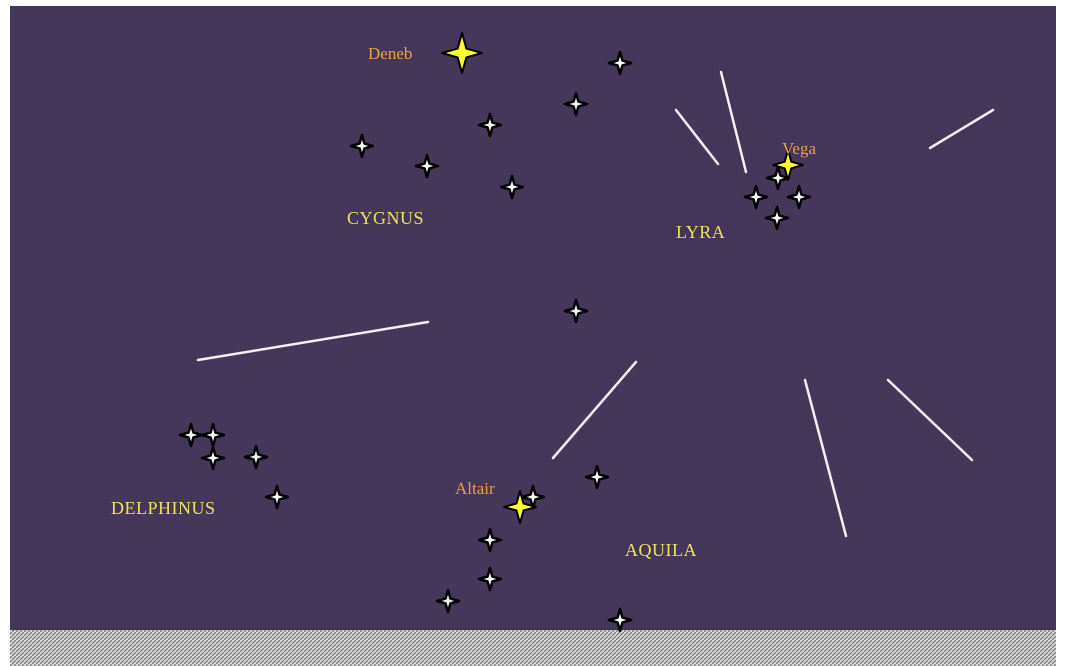  What do you see at coordinates (385, 218) in the screenshot?
I see `constellation-label: CYGNUS` at bounding box center [385, 218].